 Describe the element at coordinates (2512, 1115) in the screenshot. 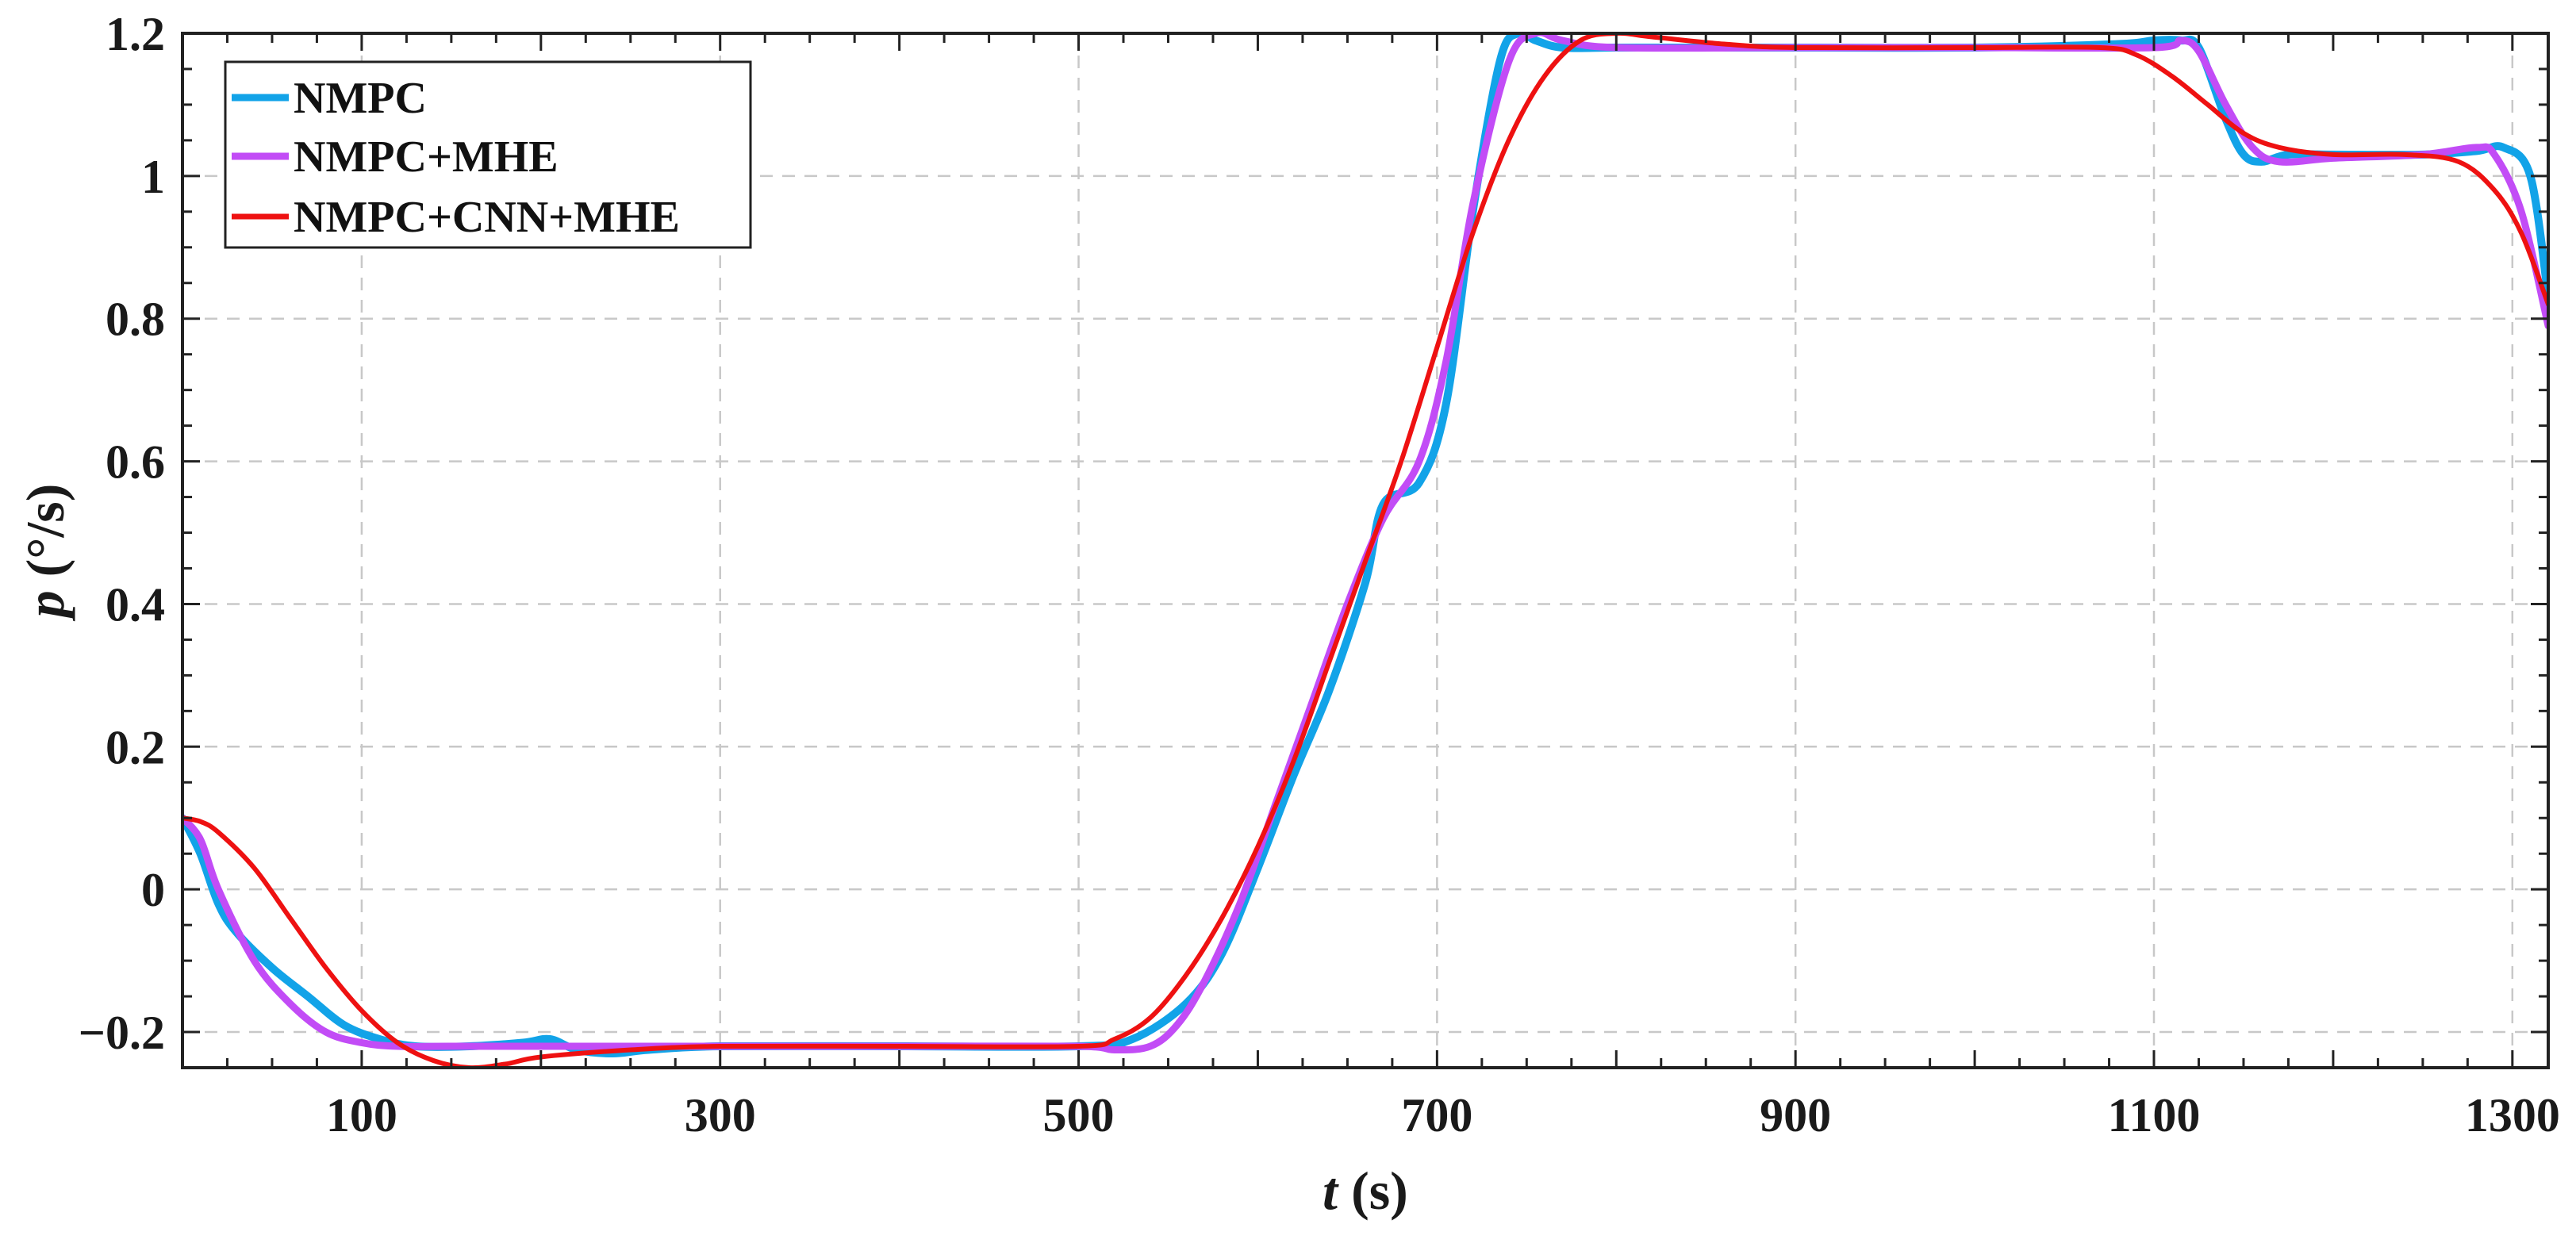

I see `x-tick-label: 1300` at that location.